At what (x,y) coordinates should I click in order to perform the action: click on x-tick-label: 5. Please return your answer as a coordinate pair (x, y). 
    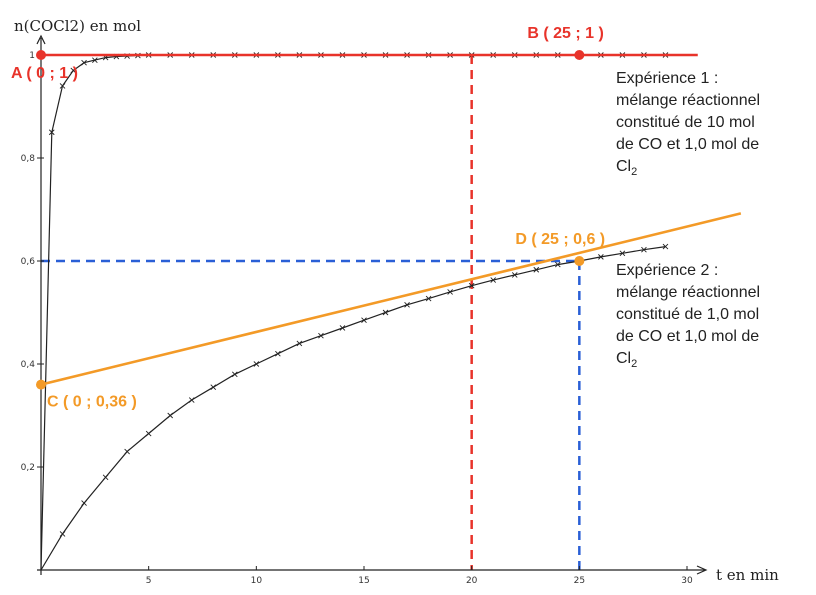
    Looking at the image, I should click on (149, 581).